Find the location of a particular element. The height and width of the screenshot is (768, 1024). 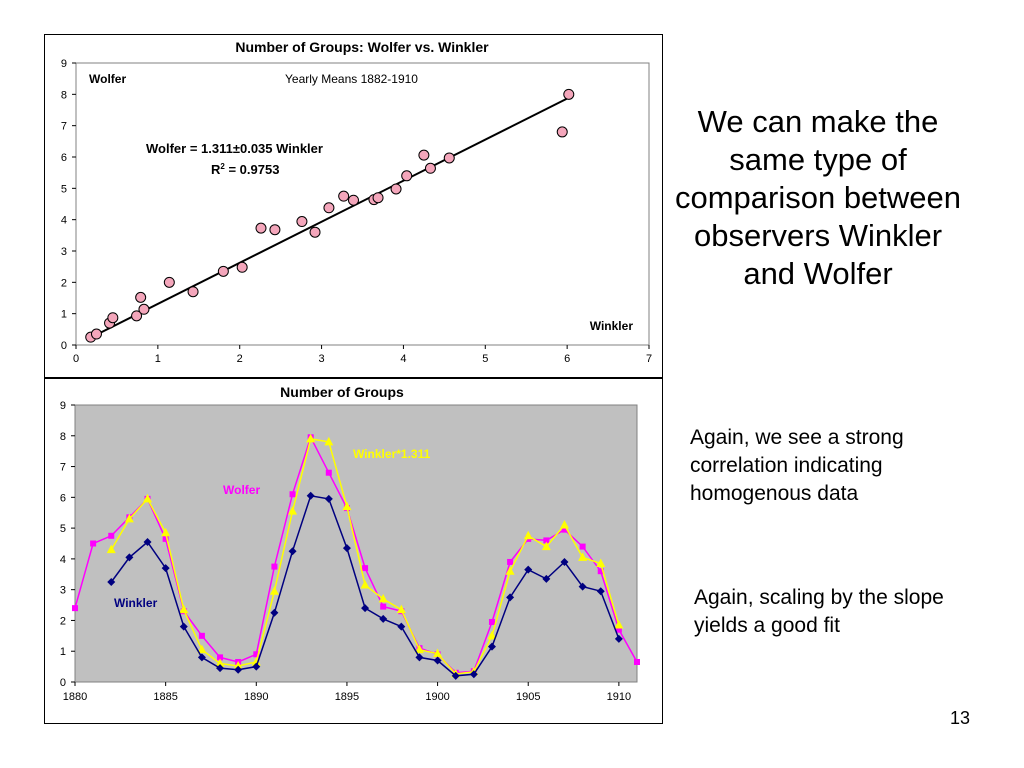

legend-label-winkler-scaled: Winkler*1.311 is located at coordinates (392, 454).